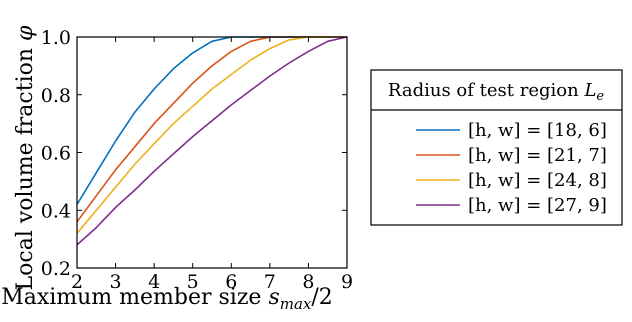 This screenshot has height=322, width=632. Describe the element at coordinates (56, 38) in the screenshot. I see `y-tick-label: 1.0` at that location.